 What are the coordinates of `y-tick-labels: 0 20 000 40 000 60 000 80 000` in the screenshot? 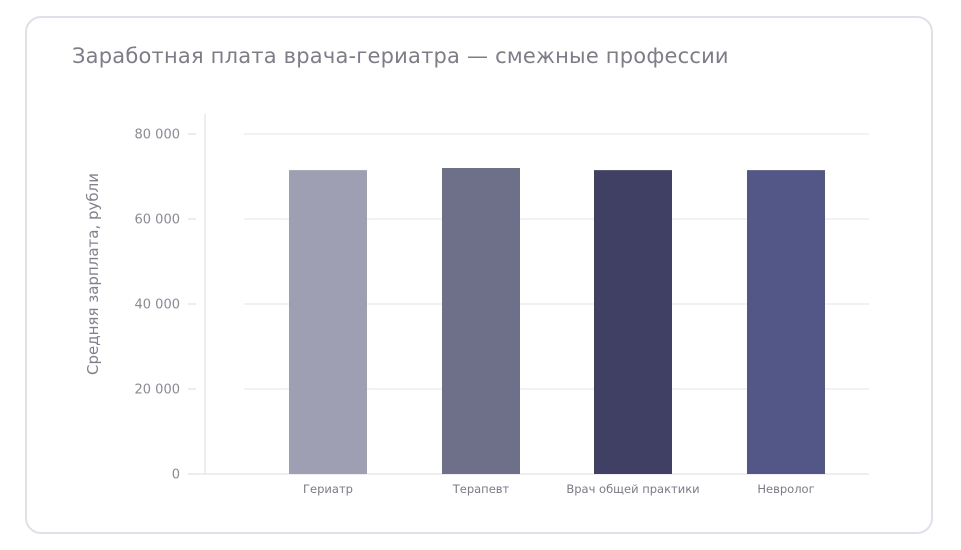 It's located at (158, 305).